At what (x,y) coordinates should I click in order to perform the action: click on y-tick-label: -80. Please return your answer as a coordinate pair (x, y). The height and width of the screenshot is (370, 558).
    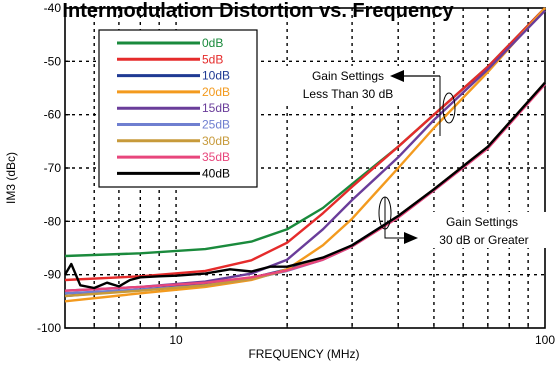
    Looking at the image, I should click on (53, 221).